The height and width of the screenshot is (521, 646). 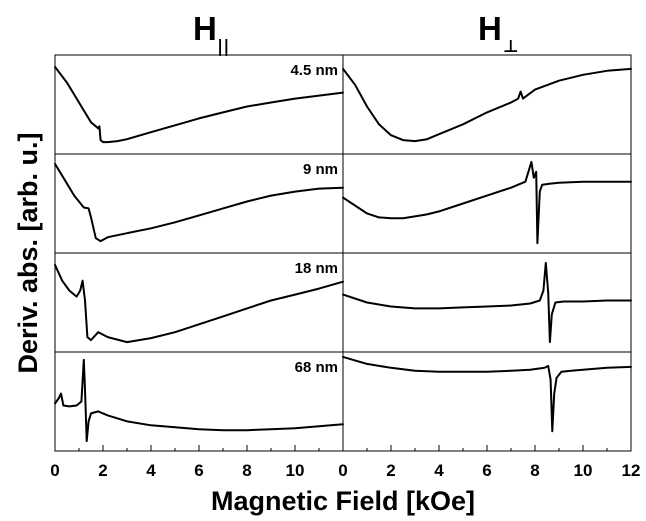 I want to click on thickness-label-4-5nm: 4.5 nm, so click(x=314, y=70).